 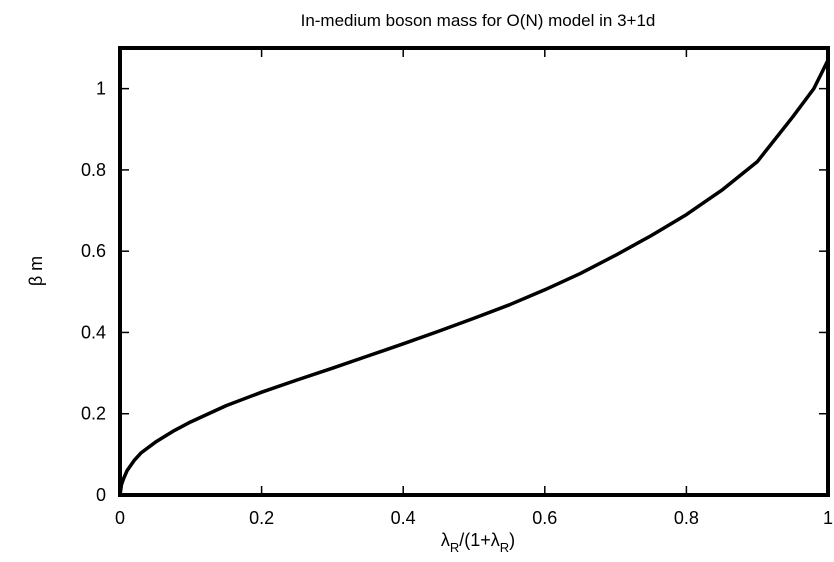 I want to click on x-tick-label: 0.8, so click(x=686, y=518).